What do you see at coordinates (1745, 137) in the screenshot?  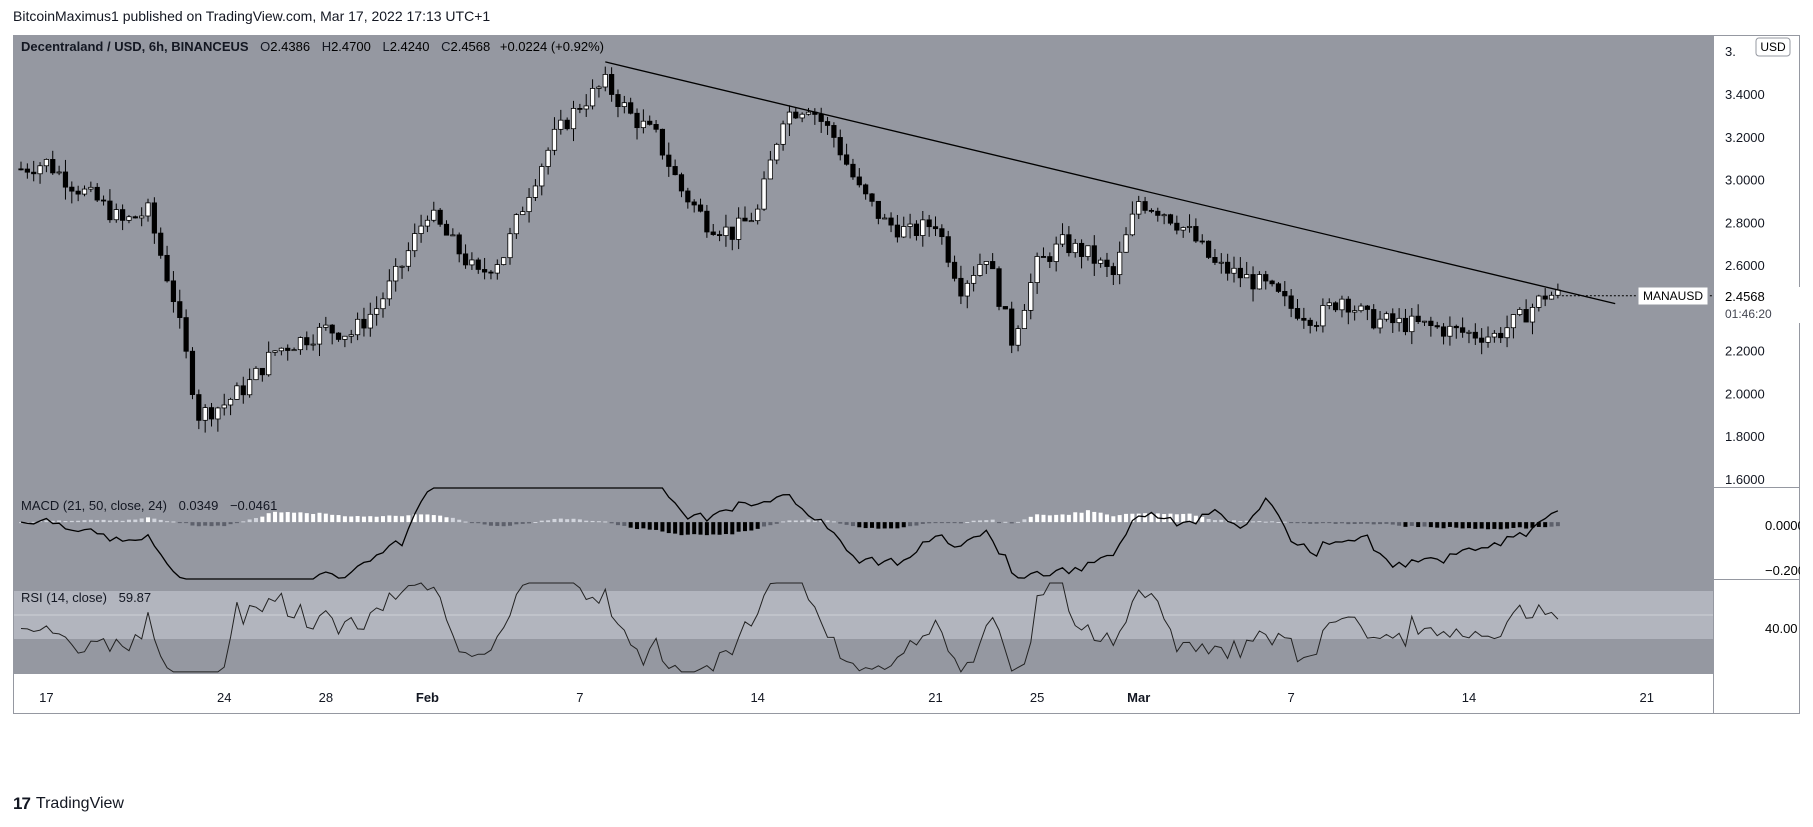 I see `price-tick-label: 3.2000` at bounding box center [1745, 137].